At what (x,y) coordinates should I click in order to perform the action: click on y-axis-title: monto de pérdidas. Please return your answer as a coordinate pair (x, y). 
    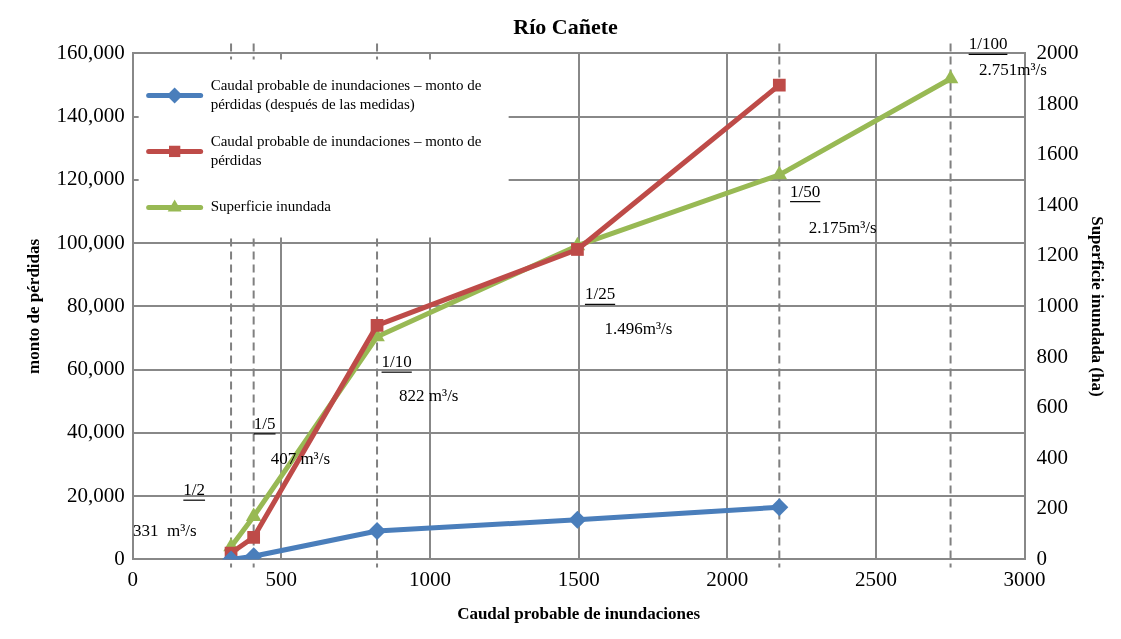
    Looking at the image, I should click on (33, 306).